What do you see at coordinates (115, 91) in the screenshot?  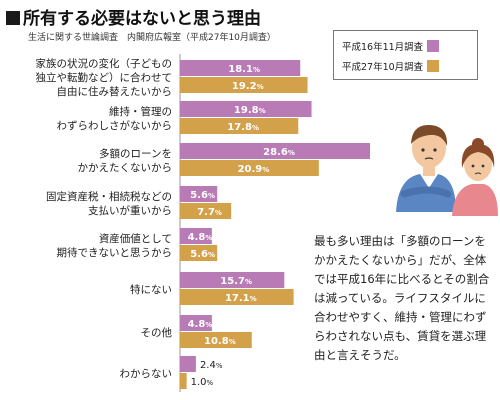 I see `category-label: 自由に住み替えたいから` at bounding box center [115, 91].